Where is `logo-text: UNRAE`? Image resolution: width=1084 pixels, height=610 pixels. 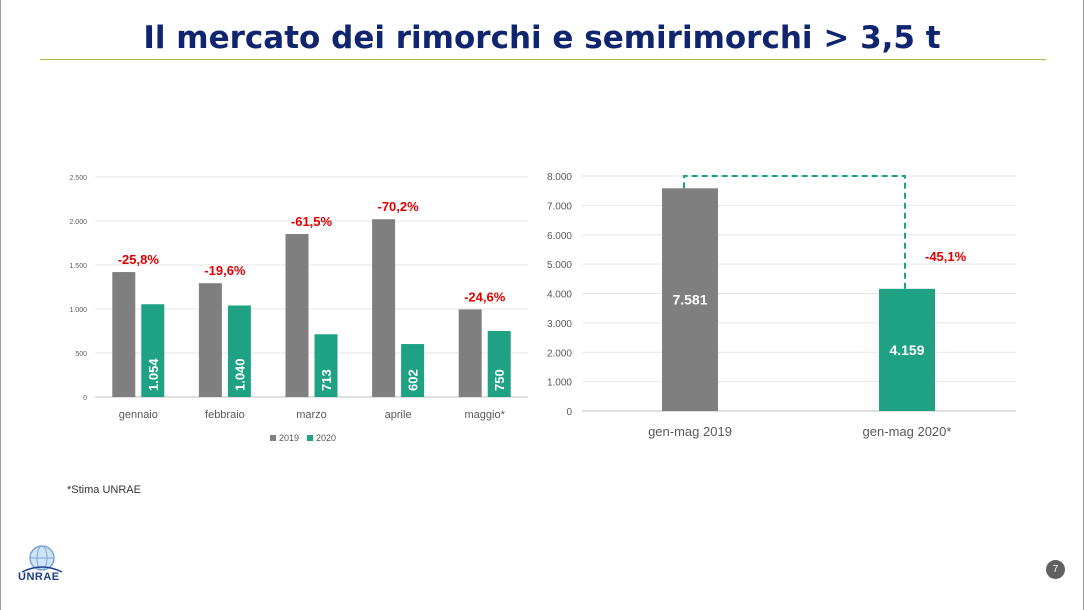
logo-text: UNRAE is located at coordinates (39, 577).